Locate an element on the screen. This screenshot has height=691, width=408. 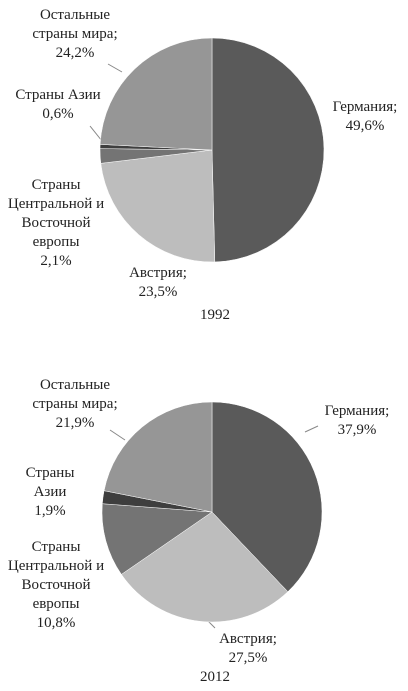
slice-label: Германия; 37,9% is located at coordinates (357, 421).